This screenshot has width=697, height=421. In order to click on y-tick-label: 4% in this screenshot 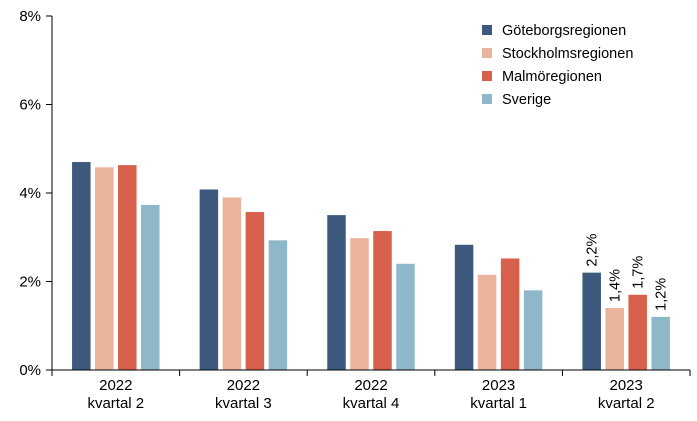, I will do `click(30, 193)`.